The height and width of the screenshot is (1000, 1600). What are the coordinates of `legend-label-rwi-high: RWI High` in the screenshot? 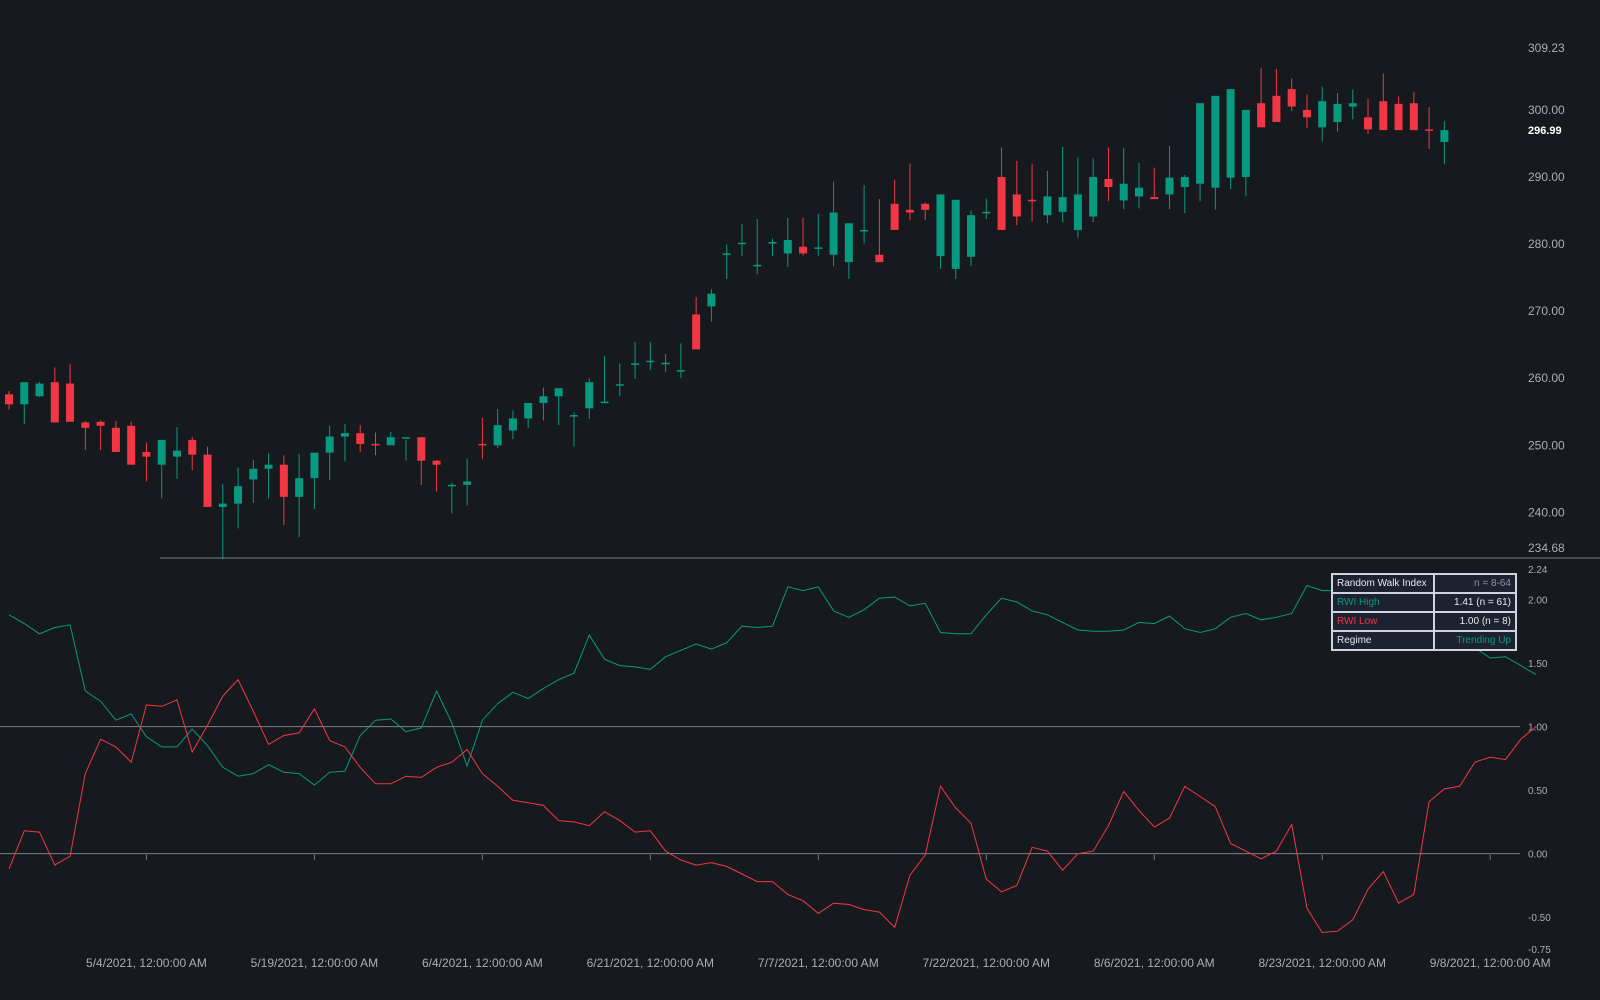 It's located at (1383, 602).